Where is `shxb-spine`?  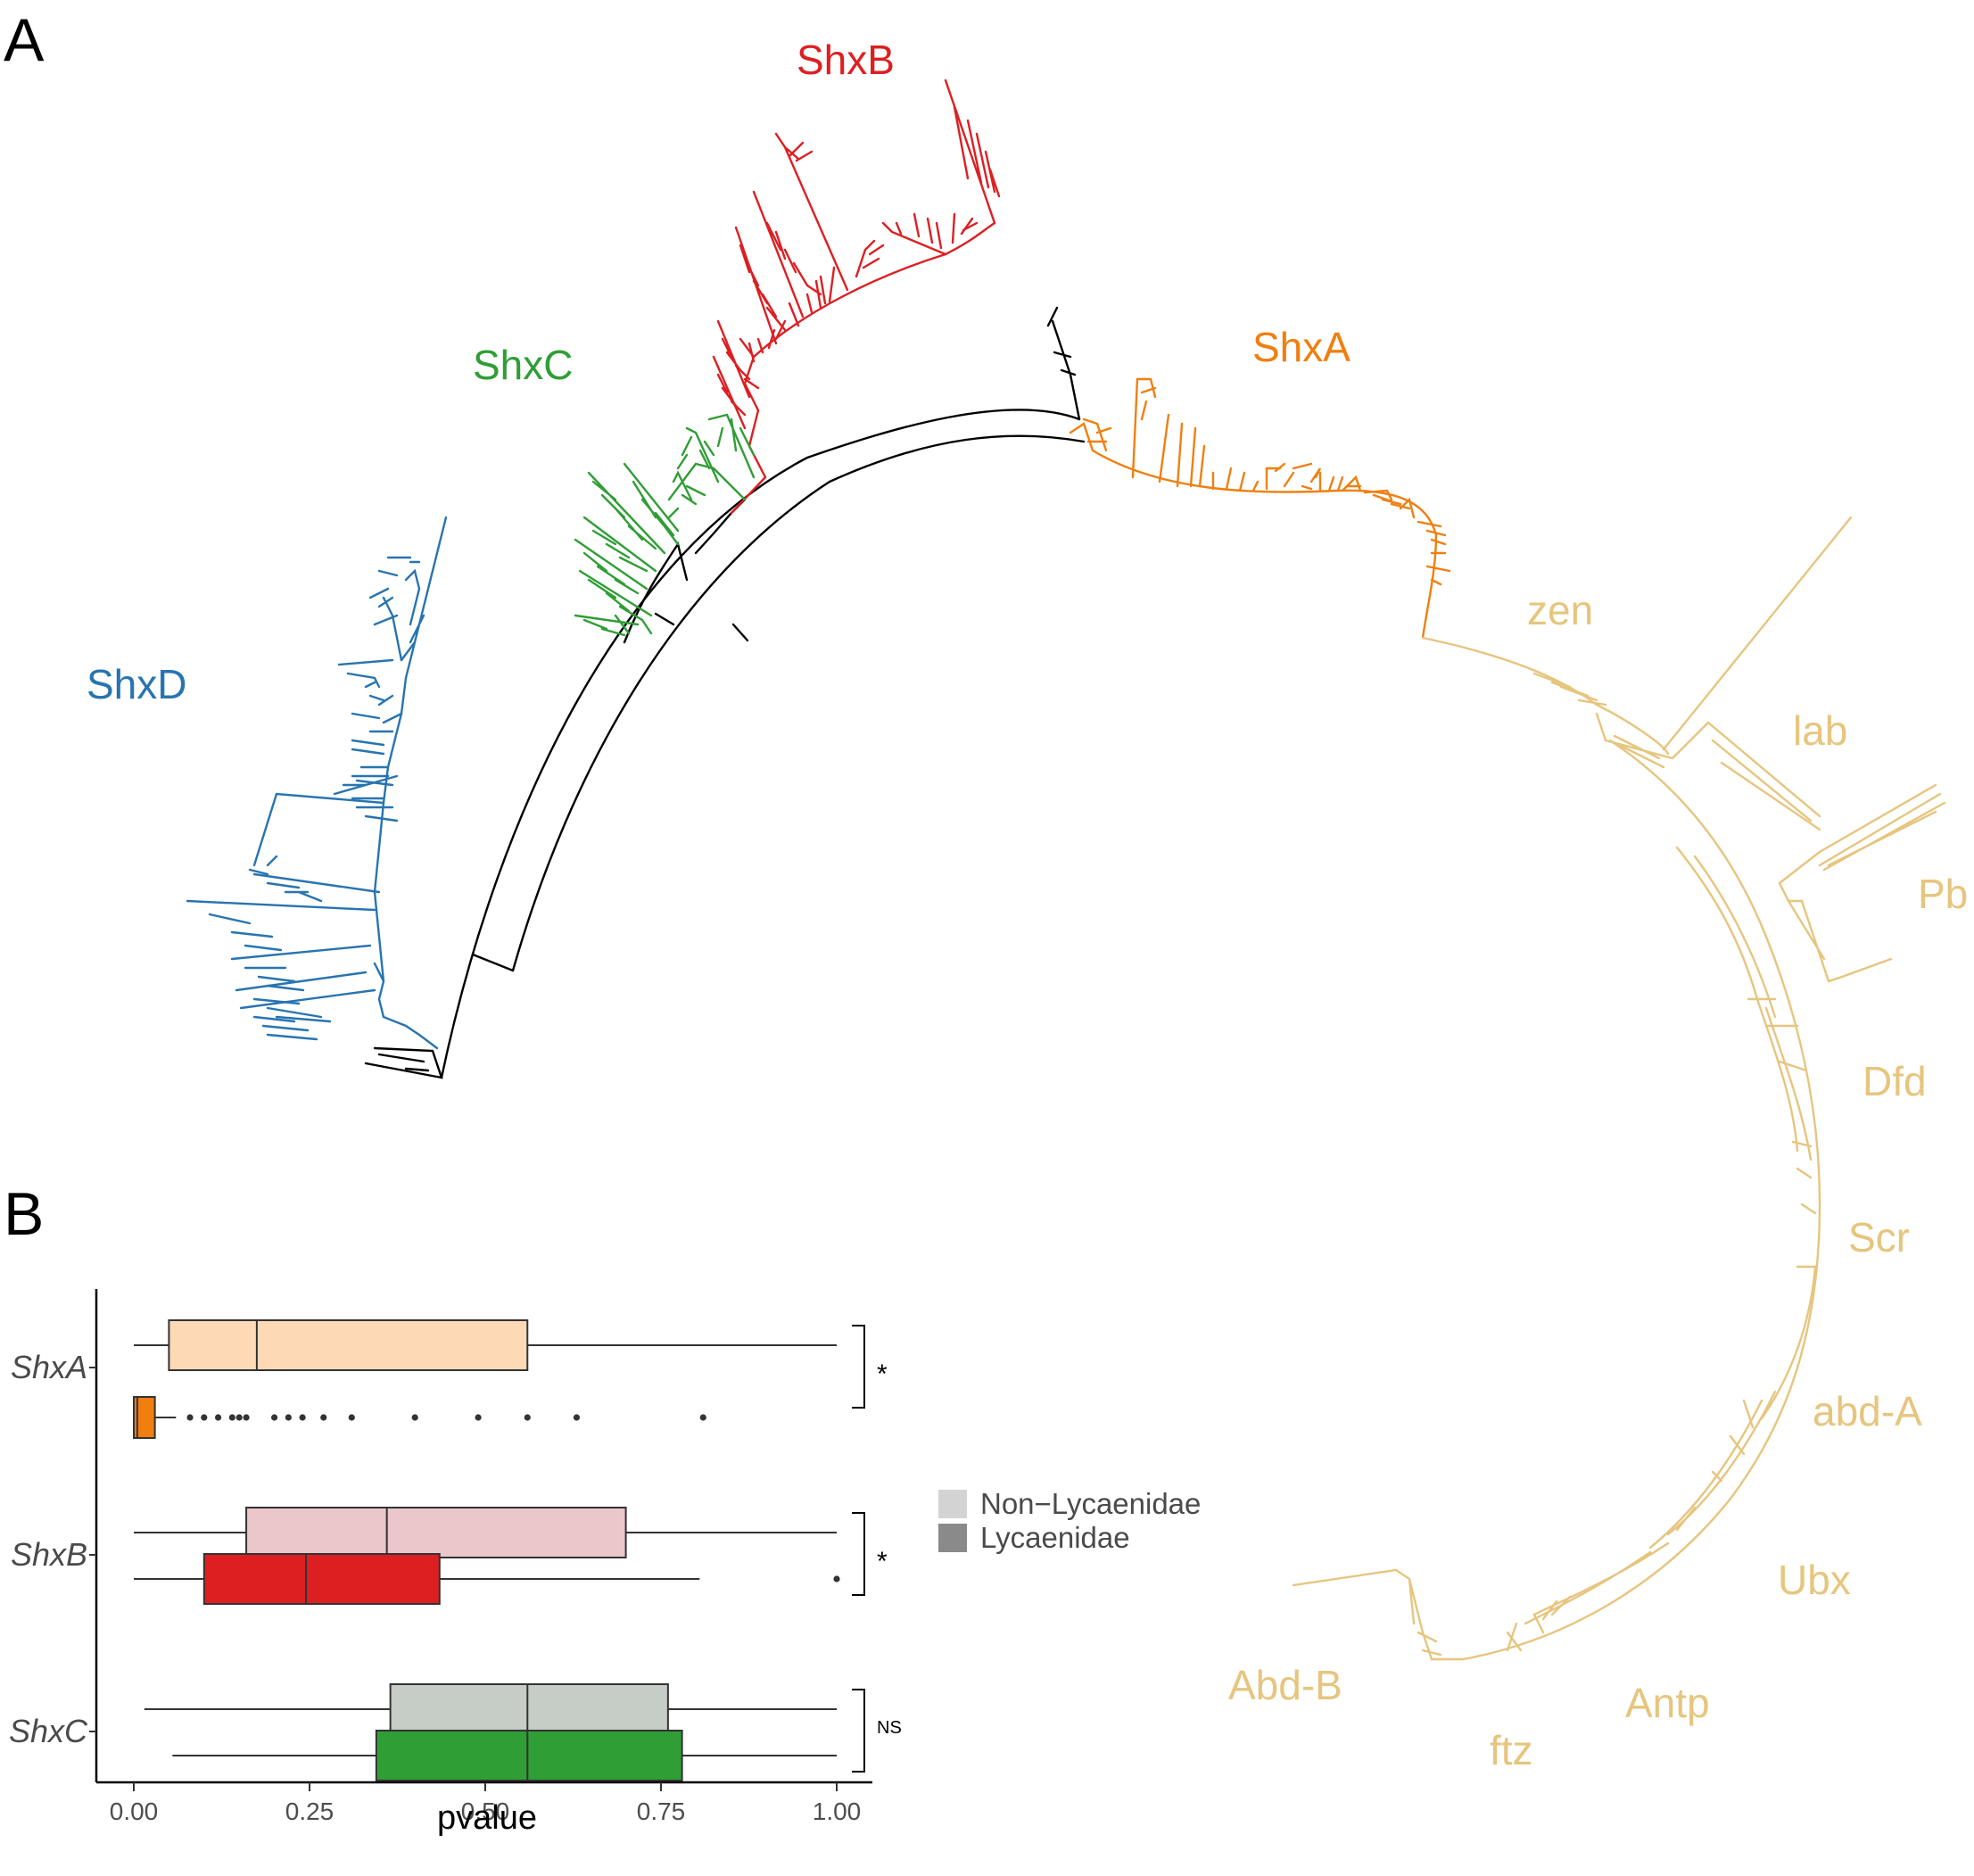 shxb-spine is located at coordinates (874, 290).